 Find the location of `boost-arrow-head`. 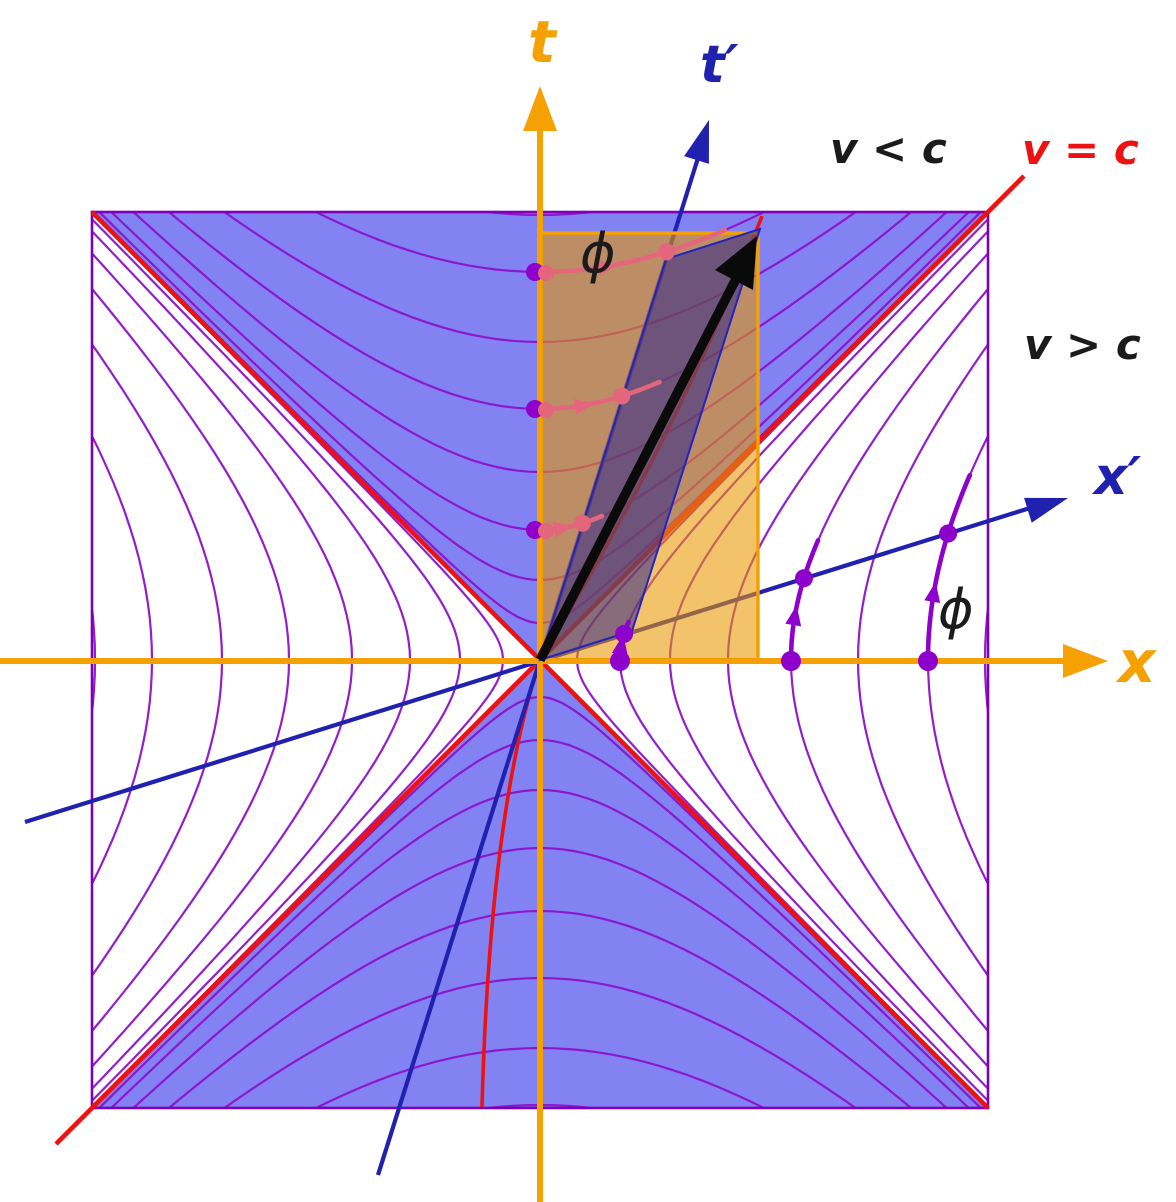

boost-arrow-head is located at coordinates (736, 263).